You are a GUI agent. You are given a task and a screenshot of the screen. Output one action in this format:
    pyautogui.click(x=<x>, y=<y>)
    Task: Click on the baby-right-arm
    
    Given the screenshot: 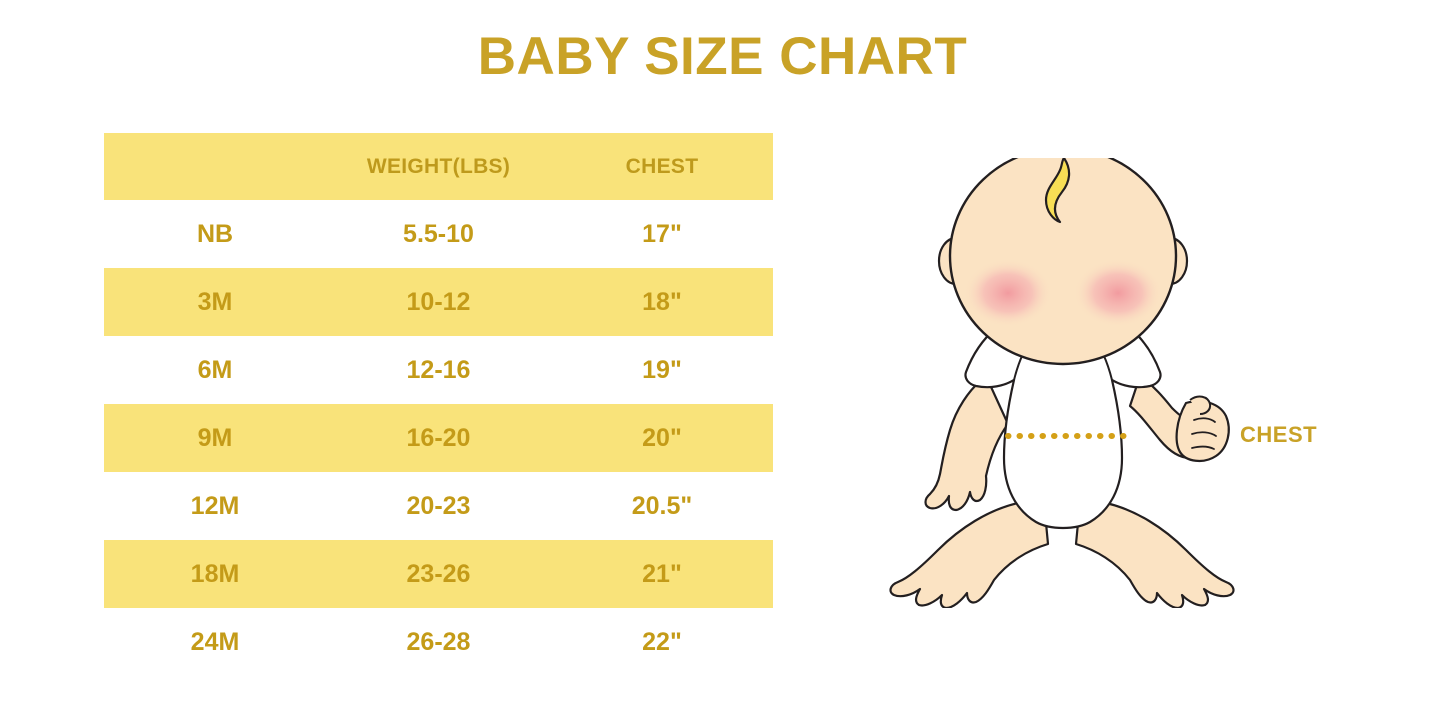 What is the action you would take?
    pyautogui.click(x=1179, y=418)
    